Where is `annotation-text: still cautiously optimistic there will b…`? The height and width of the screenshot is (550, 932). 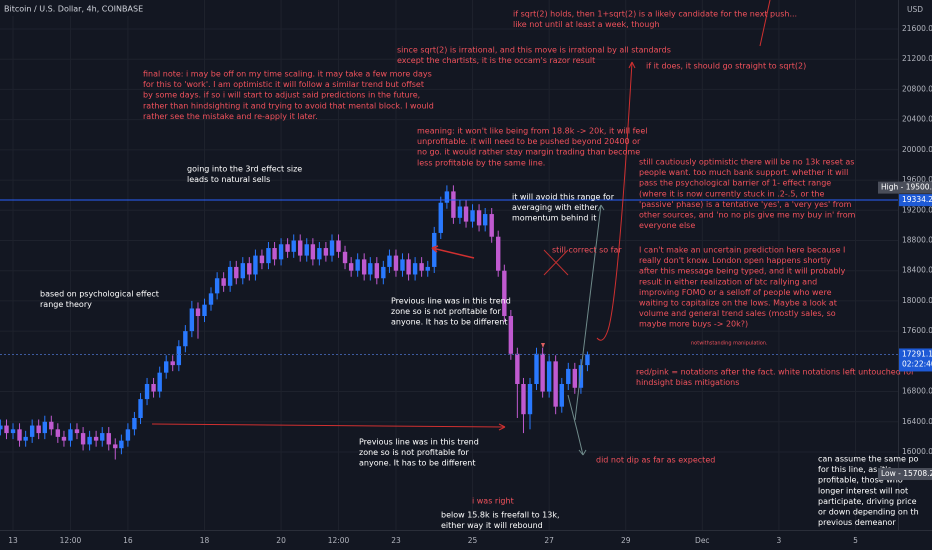
annotation-text: still cautiously optimistic there will b… is located at coordinates (746, 162).